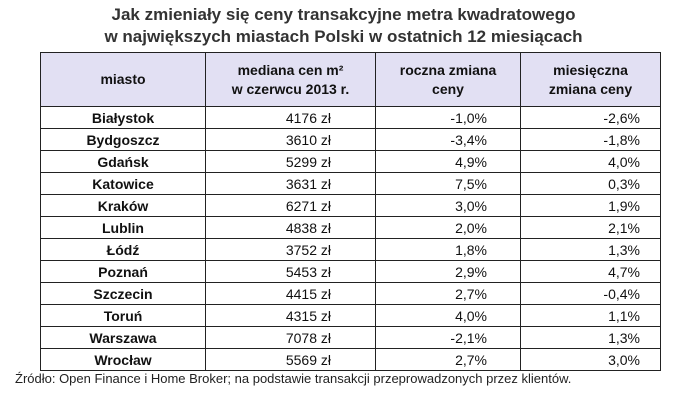  What do you see at coordinates (290, 249) in the screenshot?
I see `table-cell: 3752 zł` at bounding box center [290, 249].